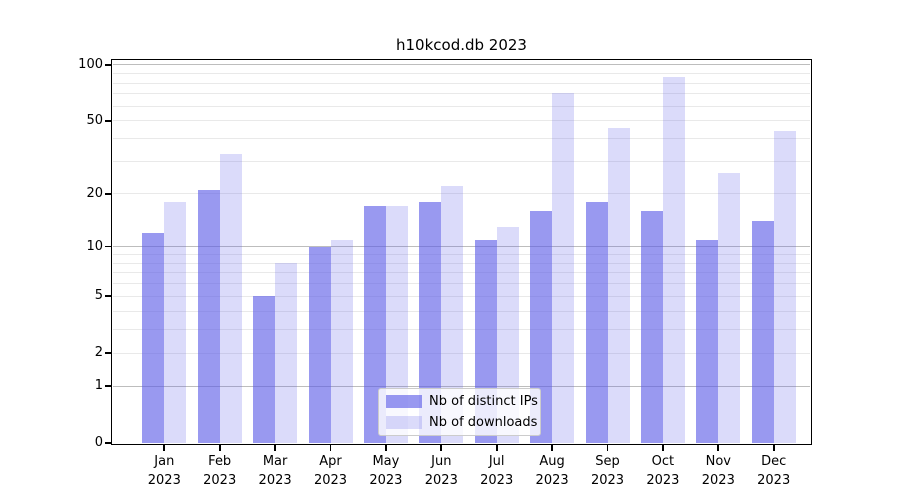 Image resolution: width=900 pixels, height=500 pixels. What do you see at coordinates (386, 447) in the screenshot?
I see `x-tick-may` at bounding box center [386, 447].